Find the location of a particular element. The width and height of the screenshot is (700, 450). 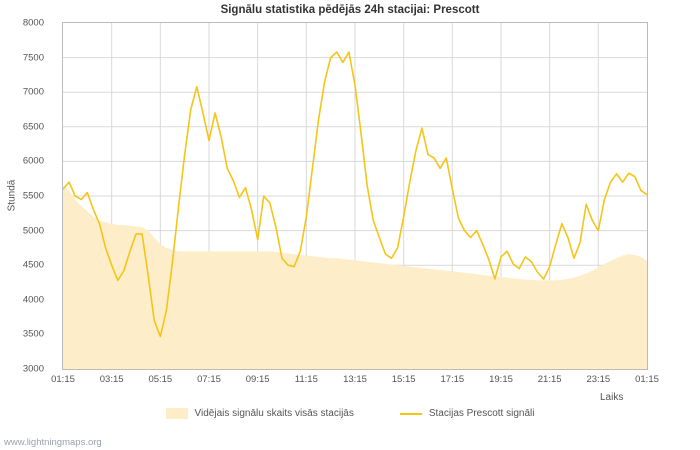

y-tick-label: 4500 is located at coordinates (33, 265).